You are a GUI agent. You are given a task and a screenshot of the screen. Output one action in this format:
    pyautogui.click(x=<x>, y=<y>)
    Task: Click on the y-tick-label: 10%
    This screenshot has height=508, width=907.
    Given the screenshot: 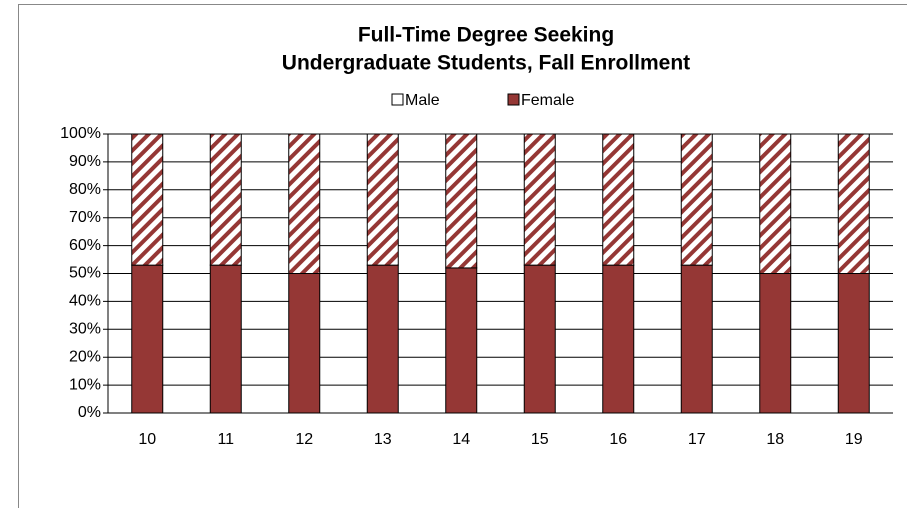 What is the action you would take?
    pyautogui.click(x=85, y=384)
    